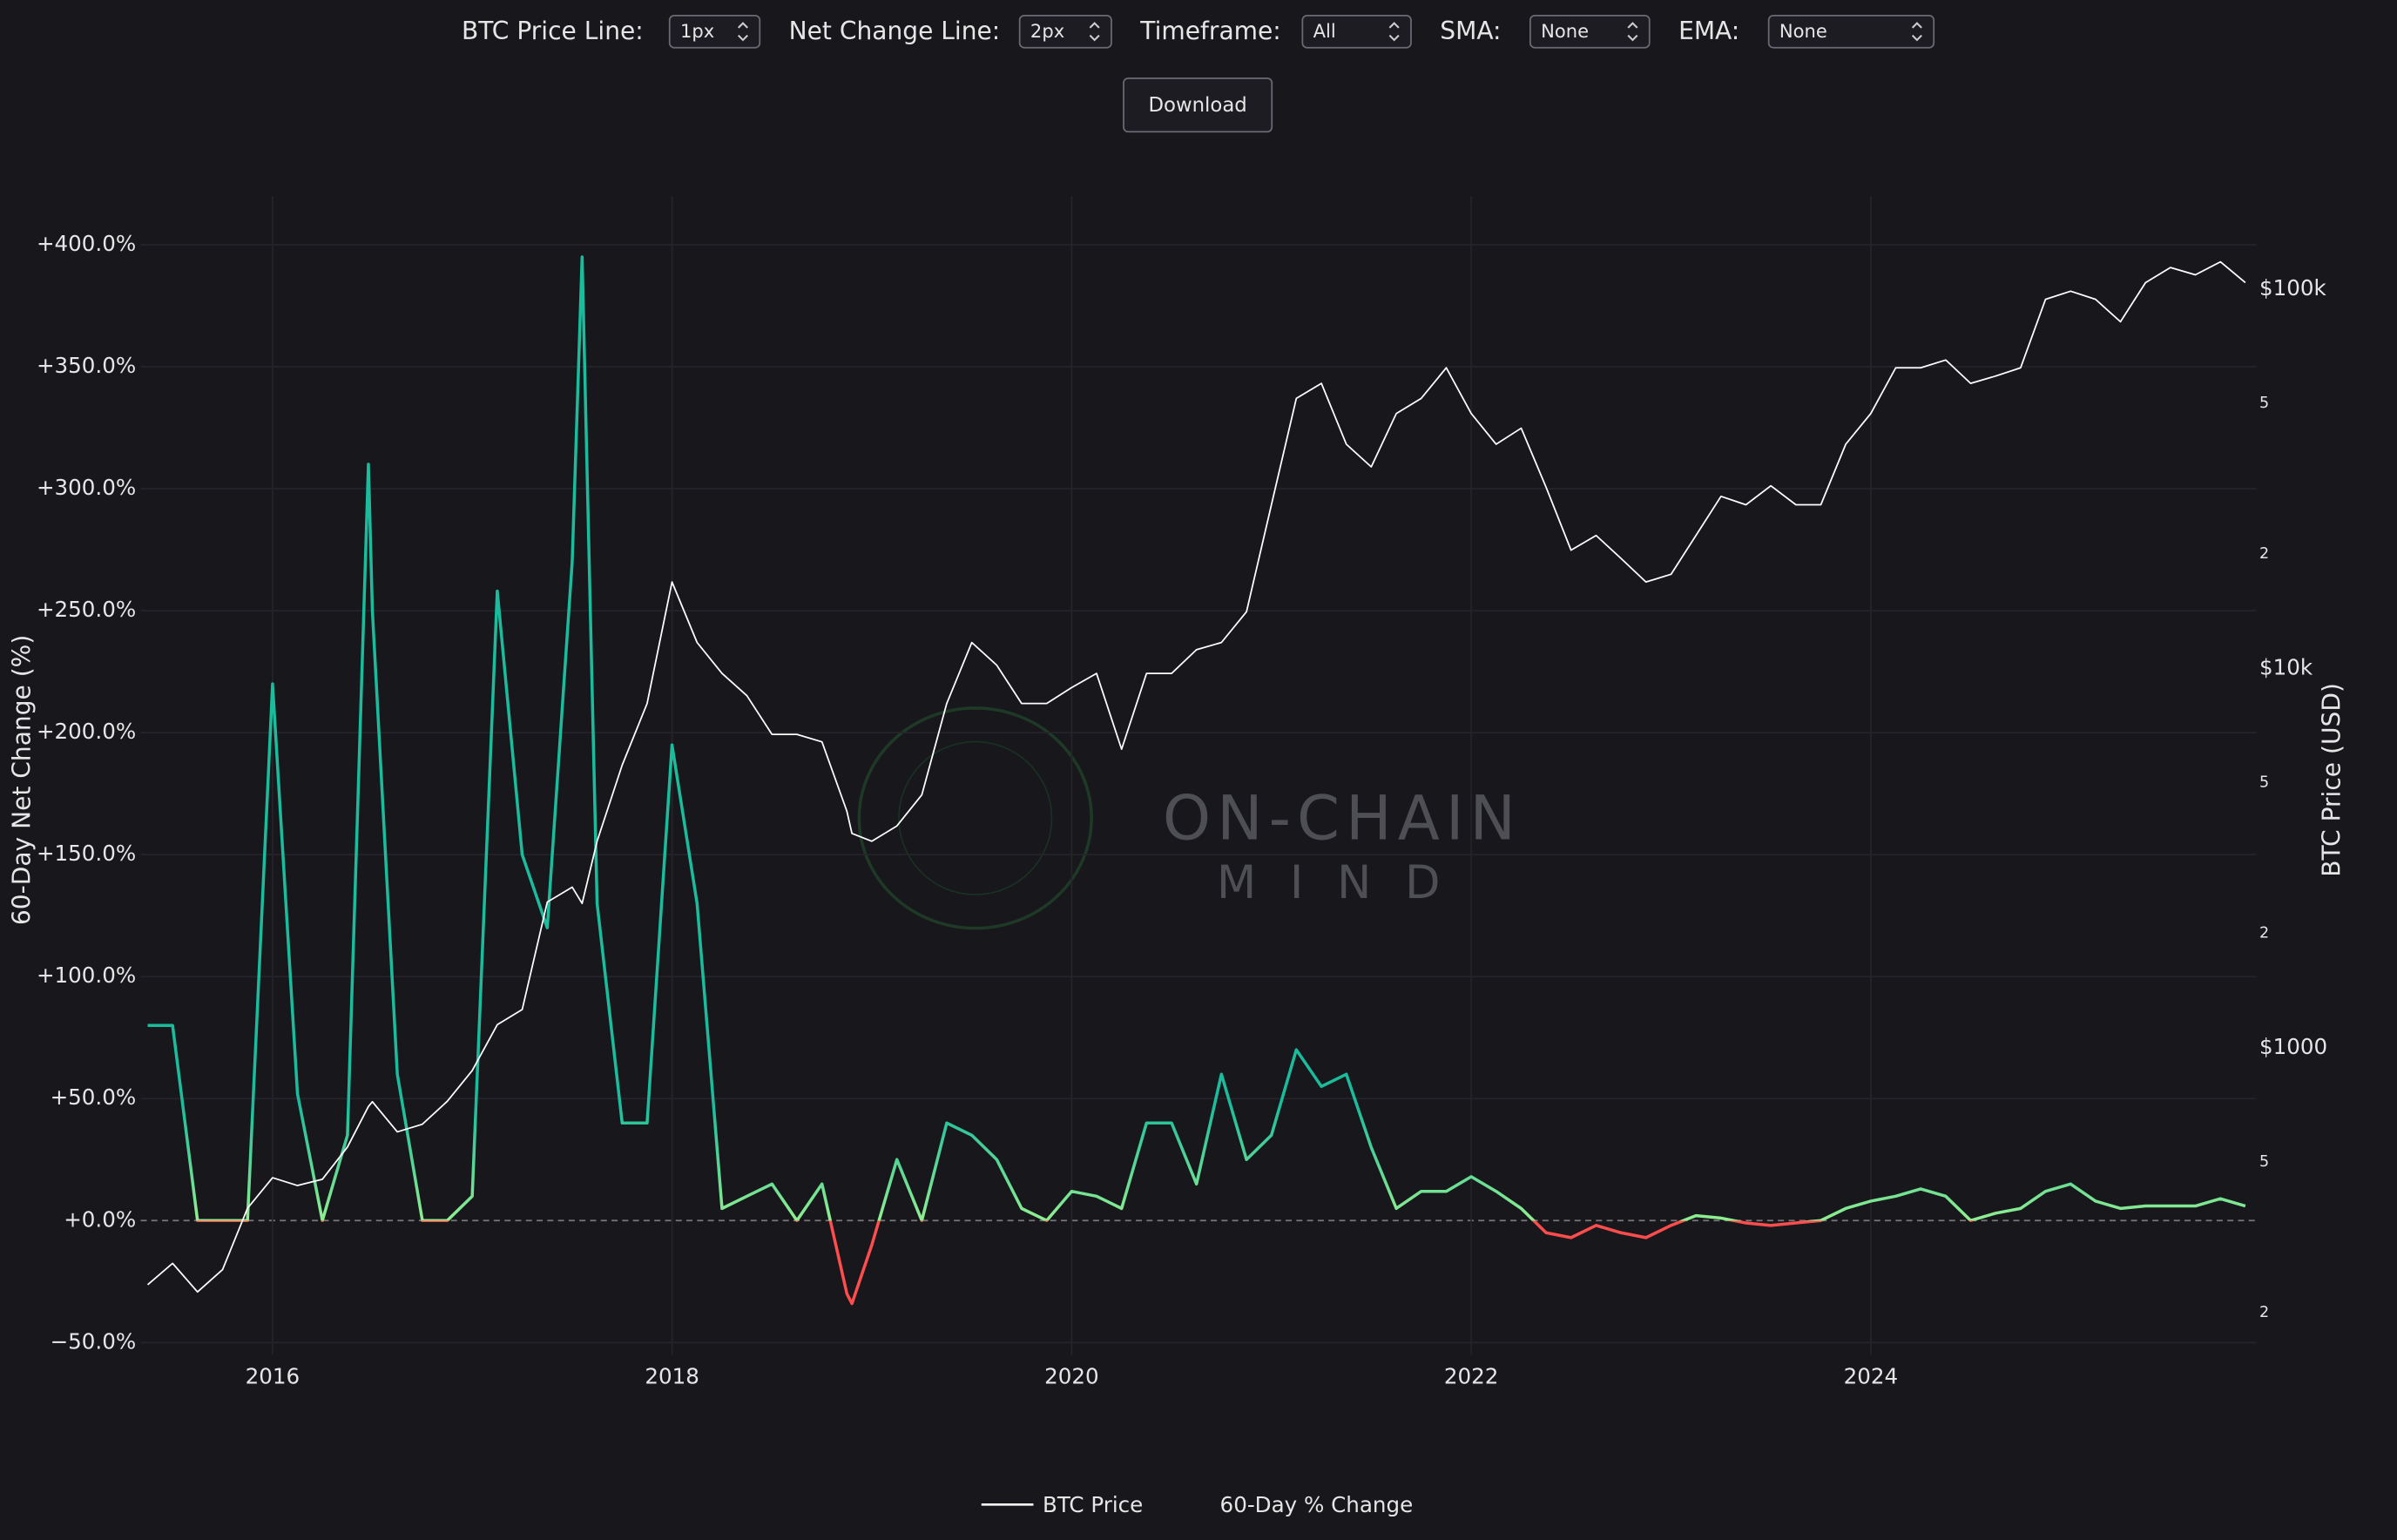 The width and height of the screenshot is (2397, 1540). What do you see at coordinates (1471, 31) in the screenshot?
I see `control-label: SMA:` at bounding box center [1471, 31].